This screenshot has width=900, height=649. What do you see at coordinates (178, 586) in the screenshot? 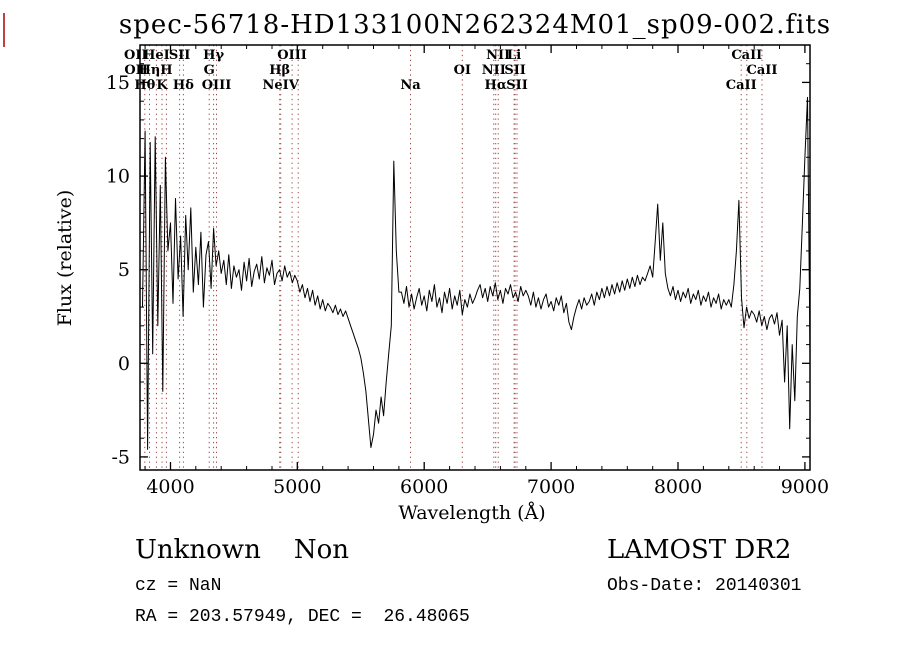
I see `cz-text: cz = NaN` at bounding box center [178, 586].